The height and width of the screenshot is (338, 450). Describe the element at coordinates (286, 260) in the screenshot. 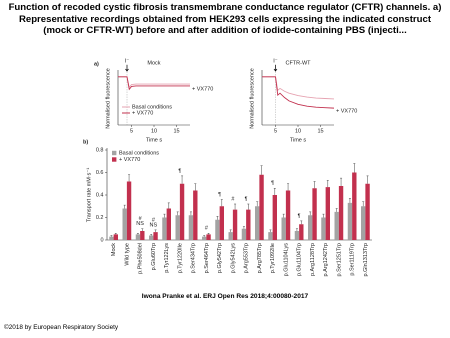

I see `x-tick-label: p.Glu1104Lys` at that location.